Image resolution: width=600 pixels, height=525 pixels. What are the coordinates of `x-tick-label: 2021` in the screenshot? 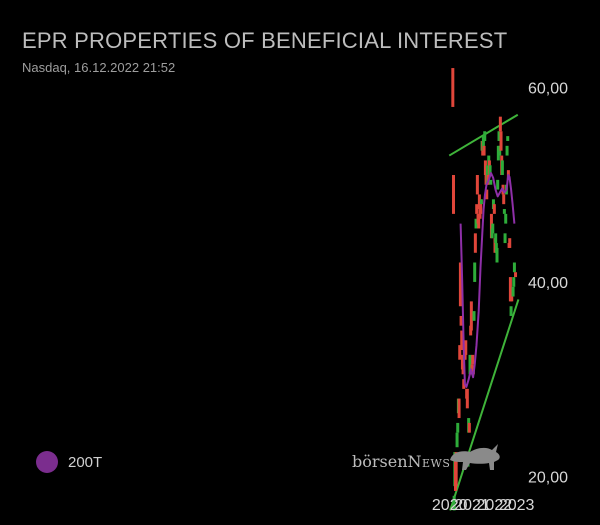 It's located at (472, 505).